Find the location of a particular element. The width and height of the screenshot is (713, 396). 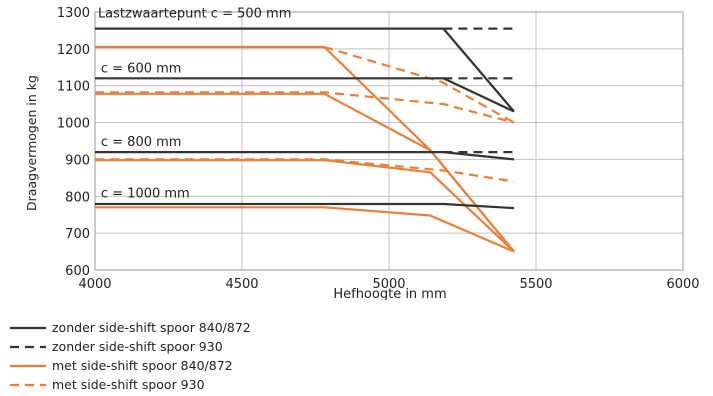

y-tick-label: 900 is located at coordinates (77, 160).